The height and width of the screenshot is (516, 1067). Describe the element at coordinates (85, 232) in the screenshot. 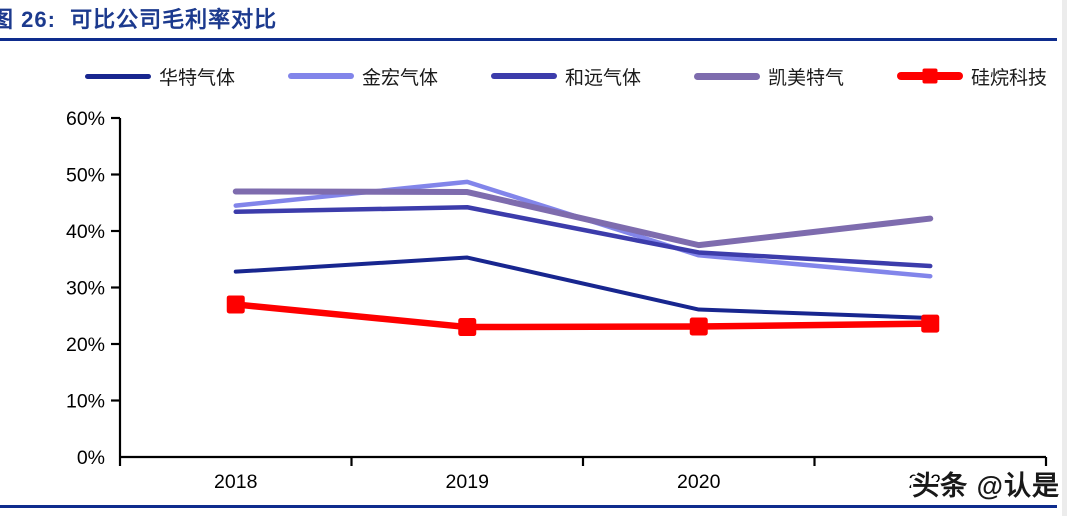

I see `y-tick-label: 40%` at that location.